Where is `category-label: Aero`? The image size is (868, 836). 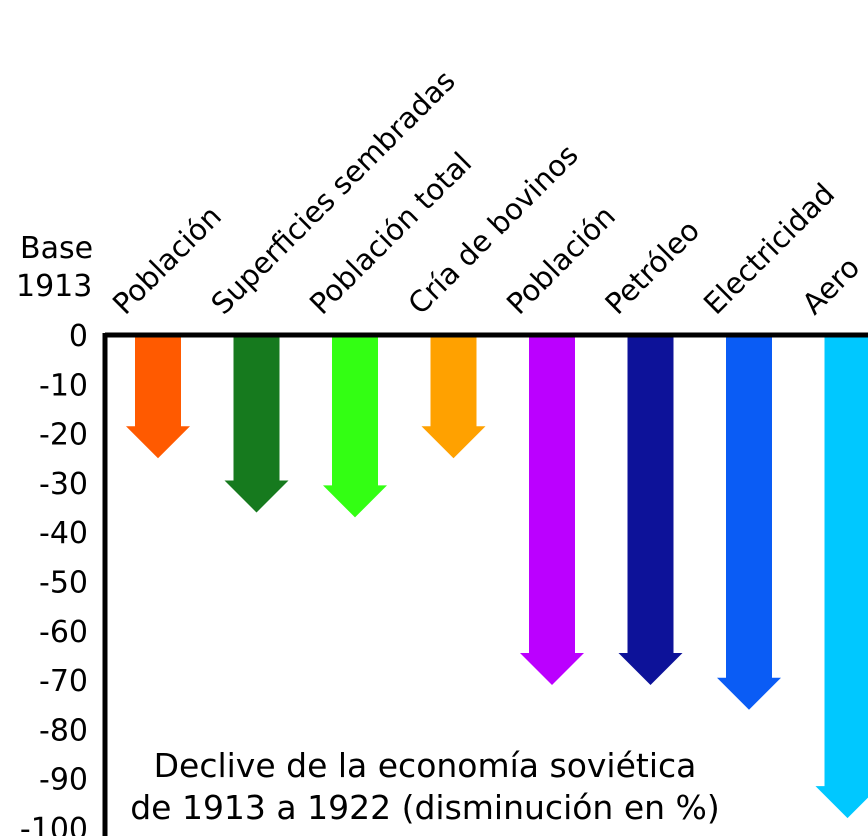
category-label: Aero is located at coordinates (830, 285).